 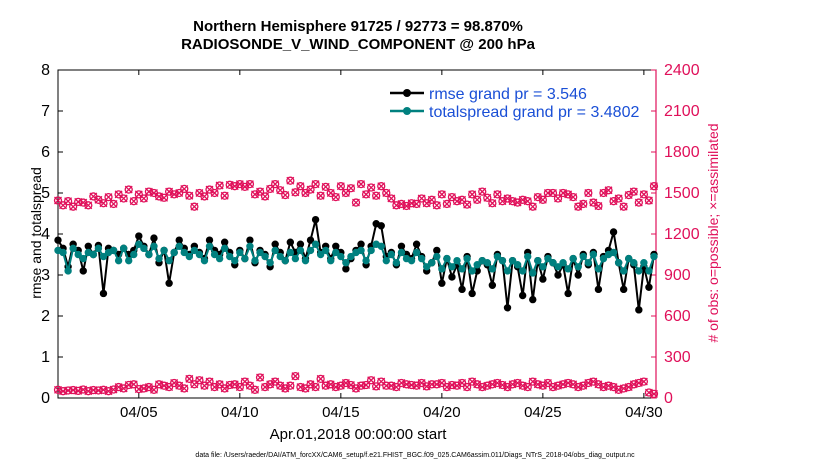 I want to click on x-tick-label: 04/30, so click(x=644, y=412).